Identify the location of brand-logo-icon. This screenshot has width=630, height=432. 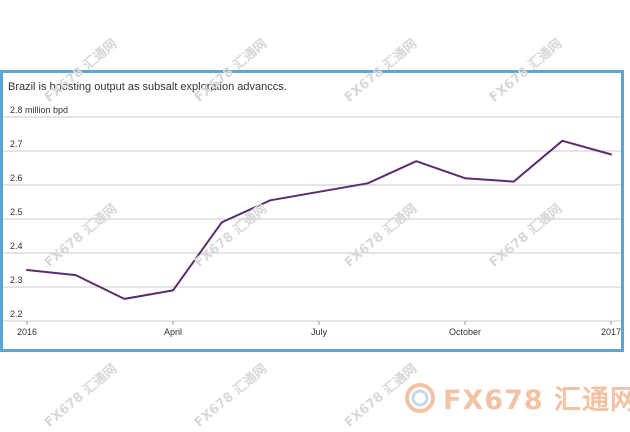
(420, 397).